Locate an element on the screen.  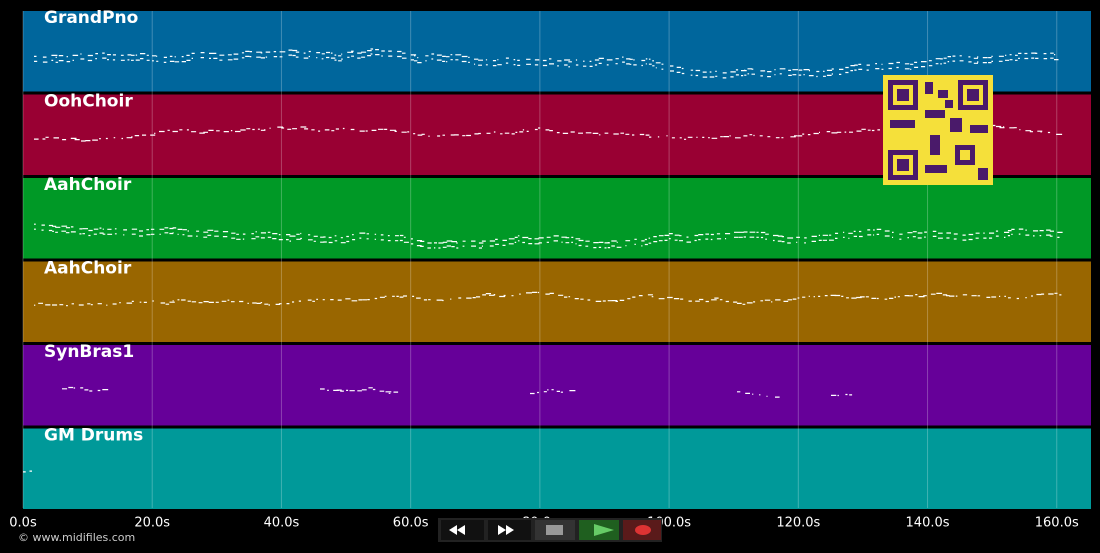
track-name: GM Drums is located at coordinates (93, 436).